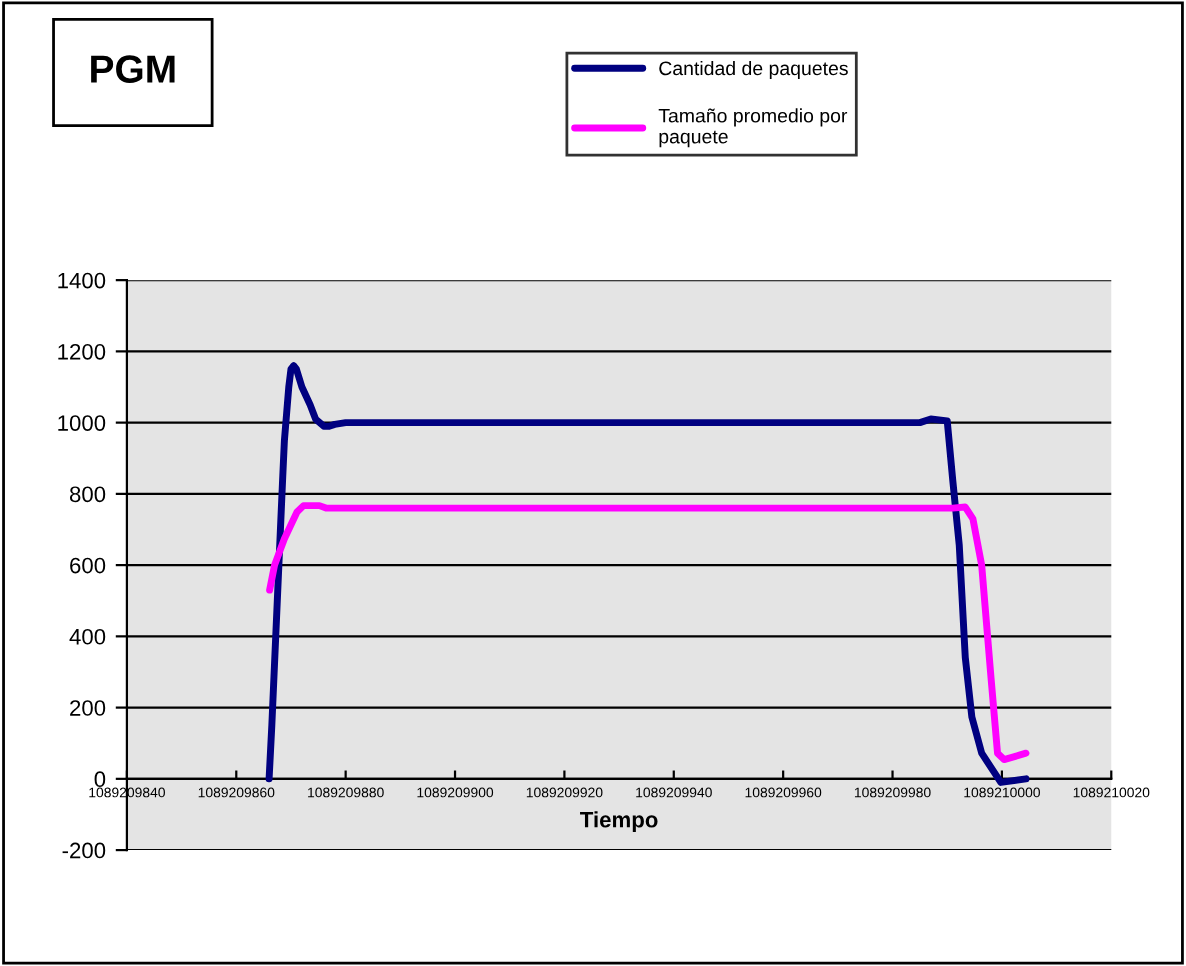 The height and width of the screenshot is (966, 1186). What do you see at coordinates (88, 708) in the screenshot?
I see `y-tick-label: 200` at bounding box center [88, 708].